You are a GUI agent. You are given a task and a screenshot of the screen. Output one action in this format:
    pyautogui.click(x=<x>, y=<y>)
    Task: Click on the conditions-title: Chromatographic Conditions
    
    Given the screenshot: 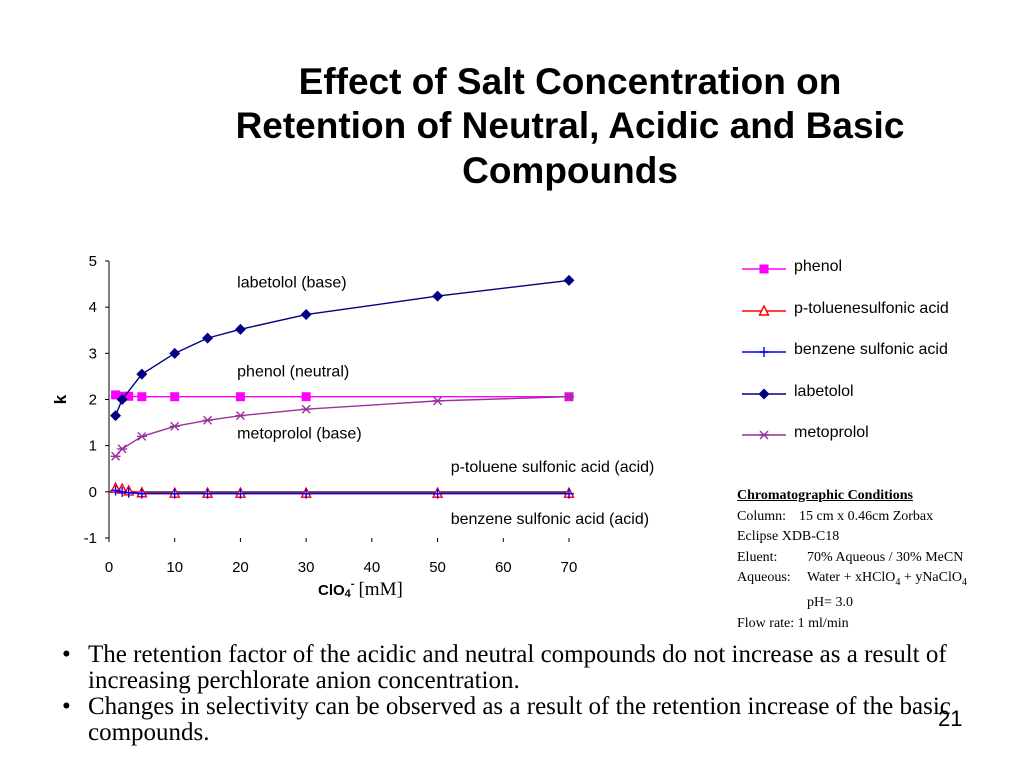 What is the action you would take?
    pyautogui.click(x=825, y=495)
    